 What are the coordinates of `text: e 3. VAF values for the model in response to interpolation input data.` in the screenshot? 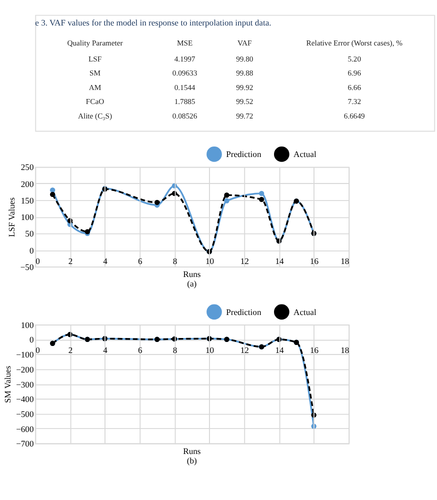 It's located at (153, 22).